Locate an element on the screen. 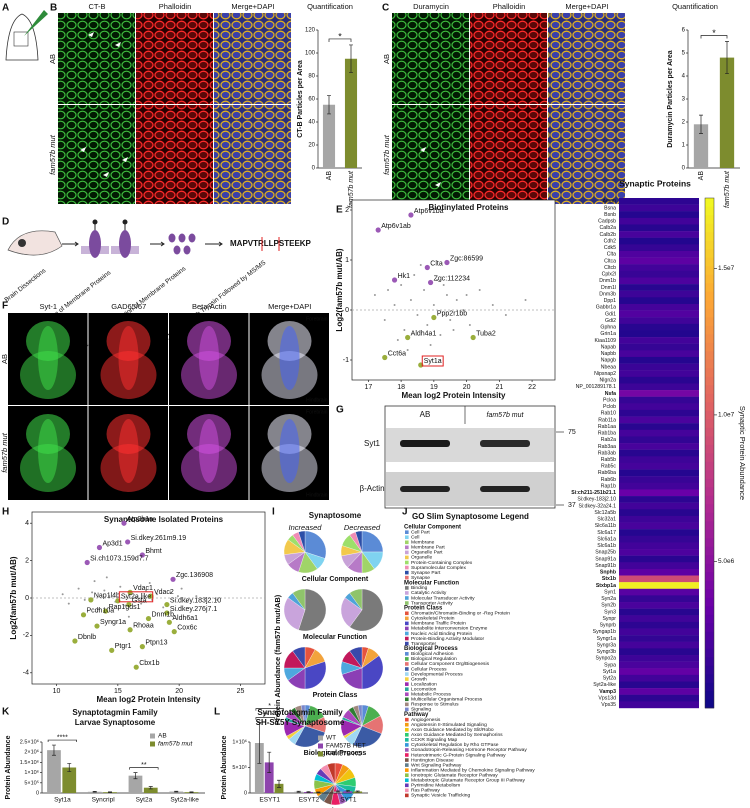 This screenshot has height=808, width=750. y-tick-label: 5 is located at coordinates (684, 54).